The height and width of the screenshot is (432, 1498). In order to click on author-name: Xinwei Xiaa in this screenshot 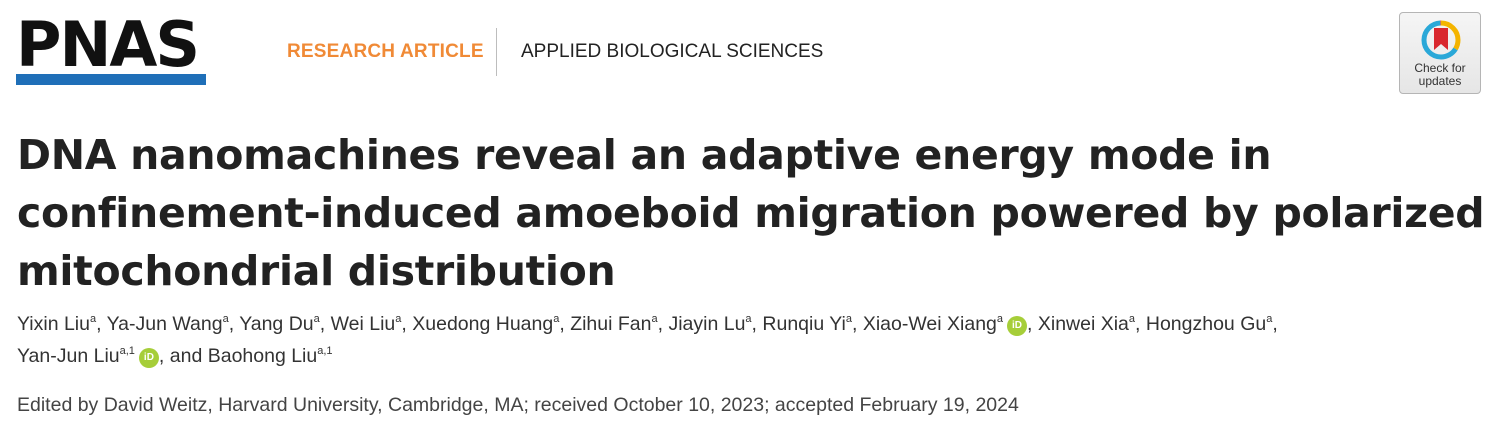, I will do `click(1086, 324)`.